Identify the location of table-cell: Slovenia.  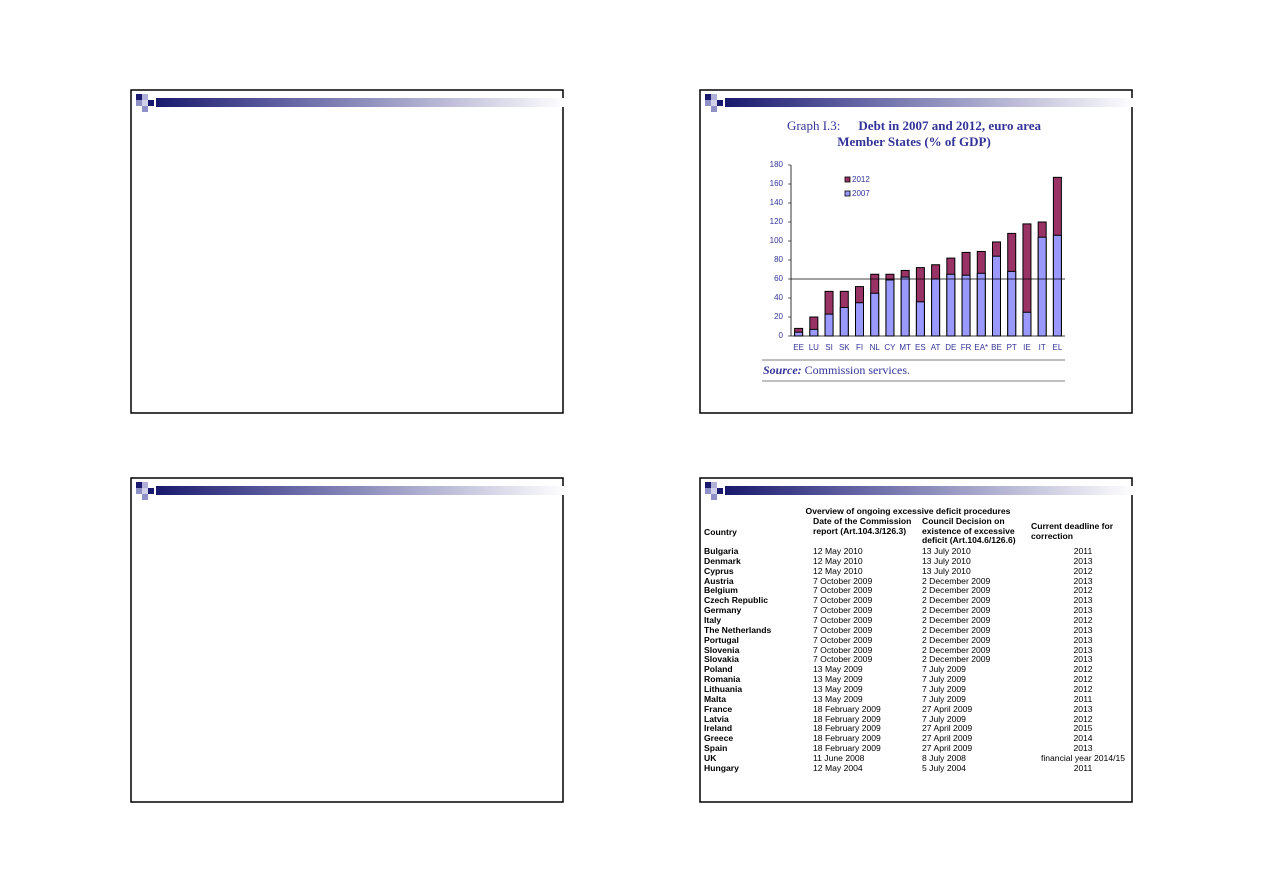
(722, 649).